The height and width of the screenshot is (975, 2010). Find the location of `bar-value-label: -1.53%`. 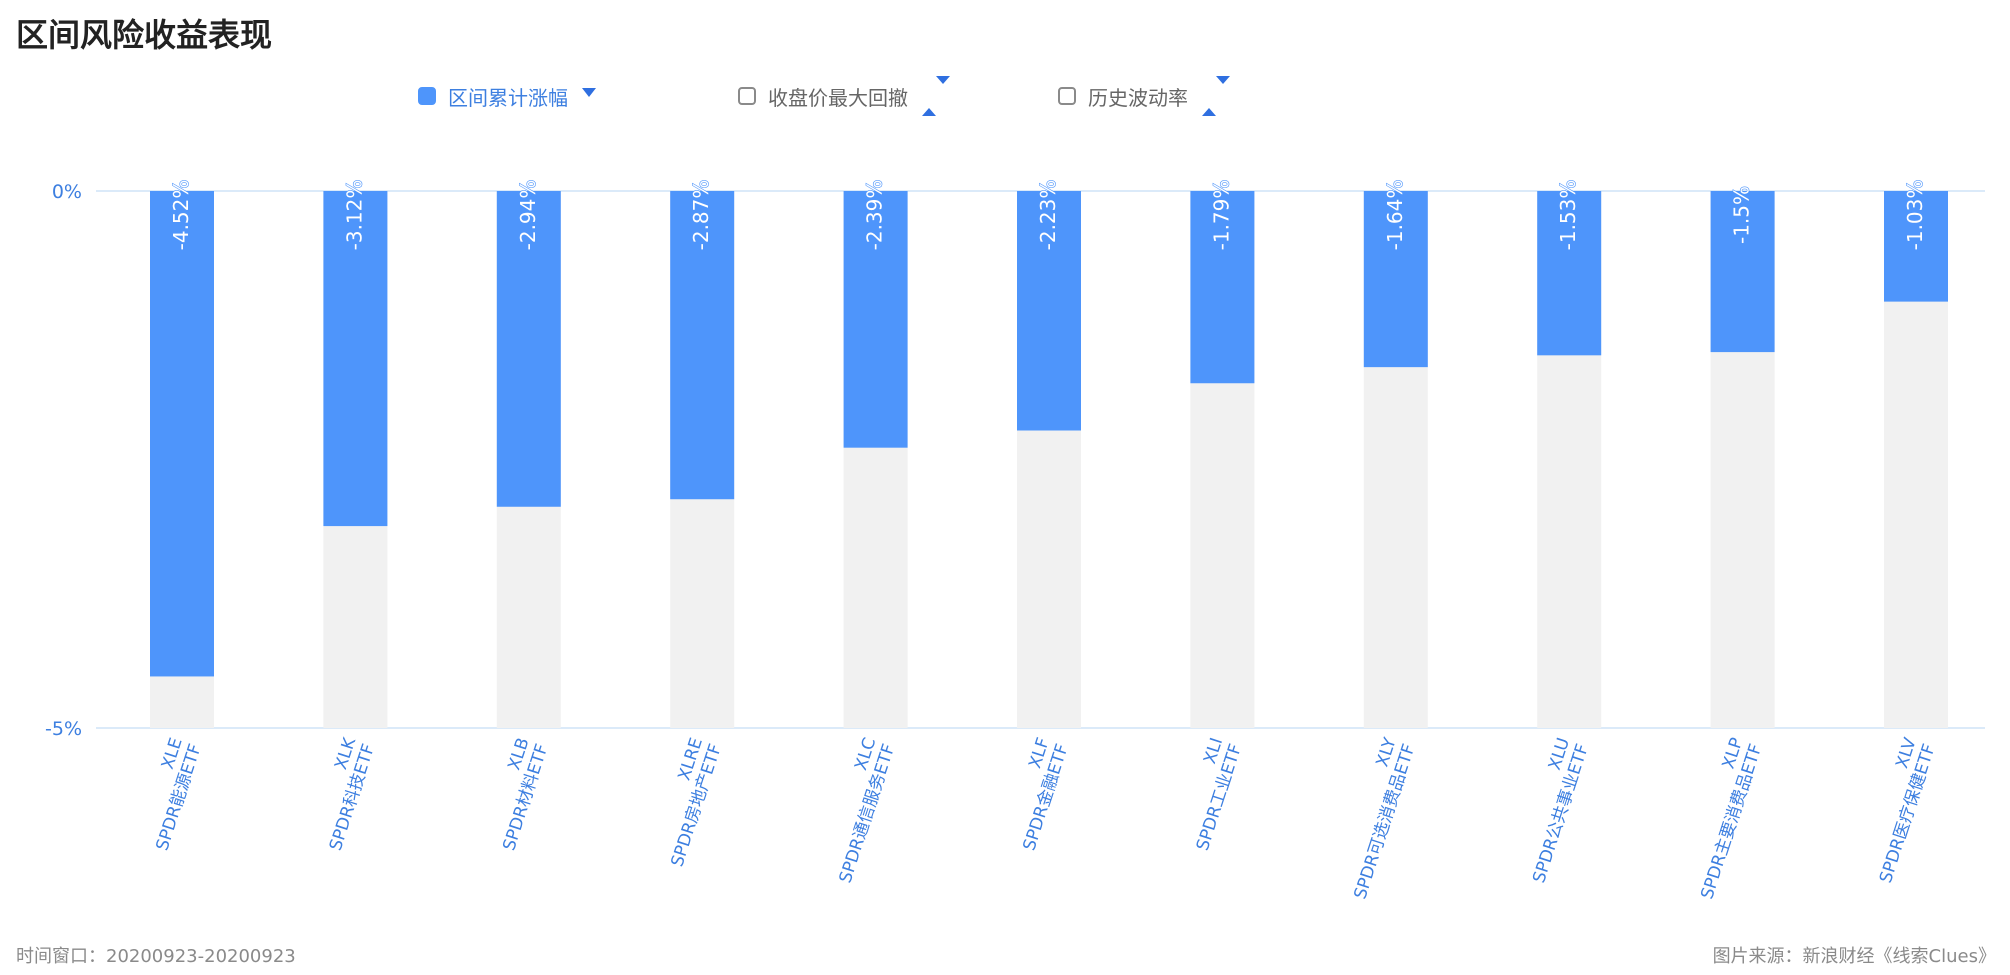

bar-value-label: -1.53% is located at coordinates (1568, 215).